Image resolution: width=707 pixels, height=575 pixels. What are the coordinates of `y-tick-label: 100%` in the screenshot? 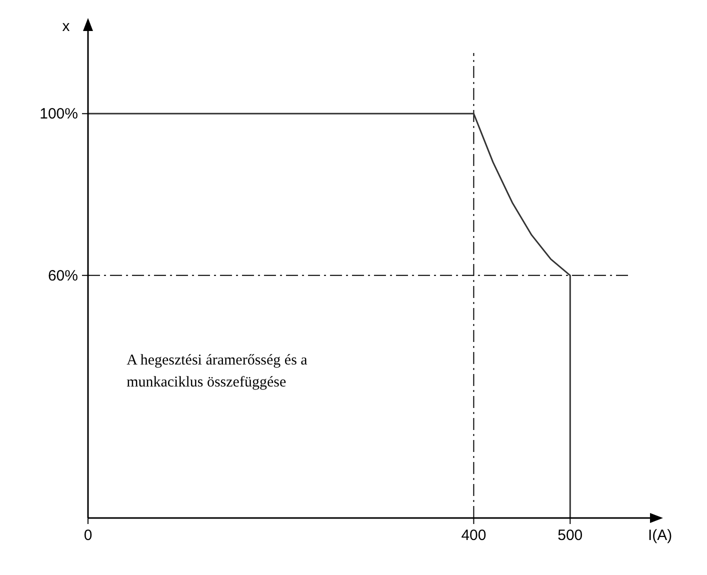 It's located at (59, 114).